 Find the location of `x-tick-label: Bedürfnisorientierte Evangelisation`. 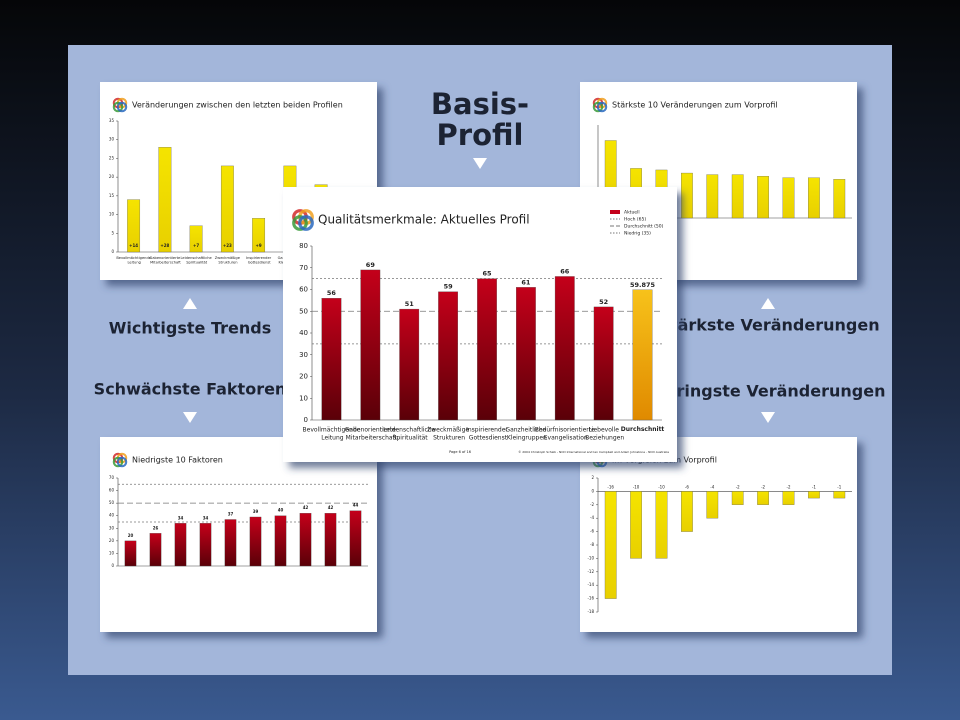

x-tick-label: Bedürfnisorientierte Evangelisation is located at coordinates (565, 433).